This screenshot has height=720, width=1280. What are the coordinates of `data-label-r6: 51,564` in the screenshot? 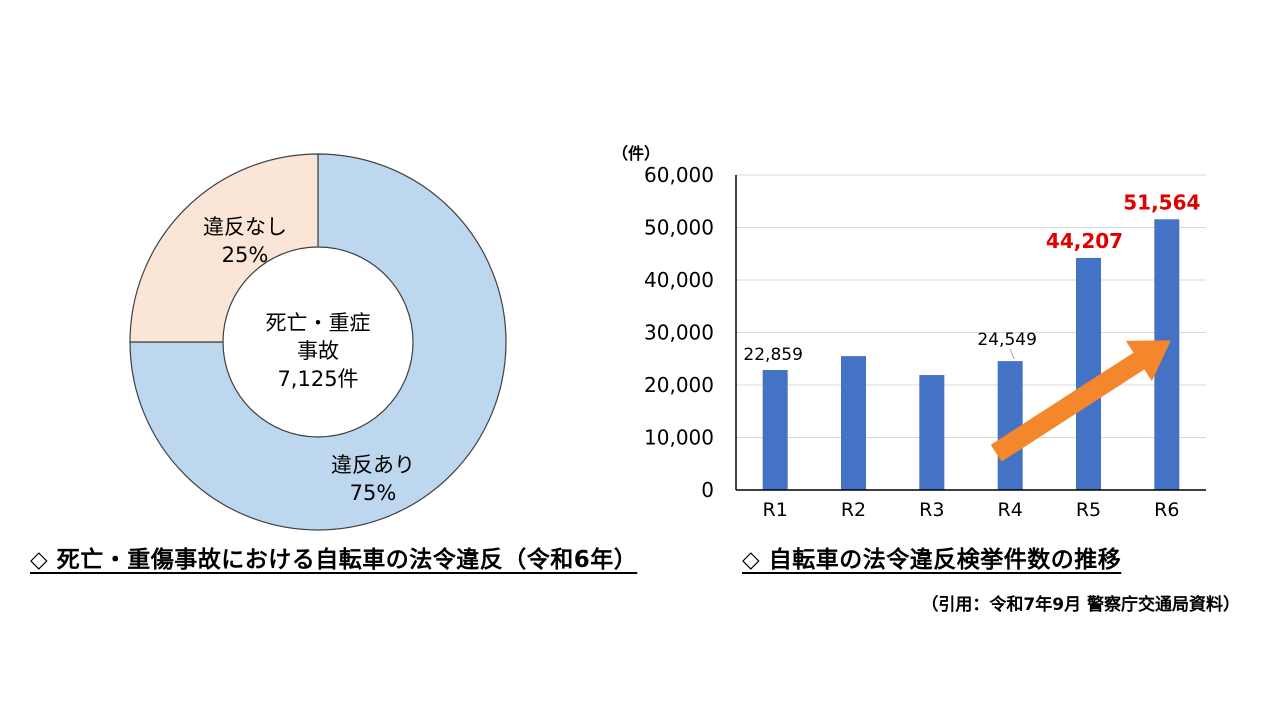 It's located at (1161, 202).